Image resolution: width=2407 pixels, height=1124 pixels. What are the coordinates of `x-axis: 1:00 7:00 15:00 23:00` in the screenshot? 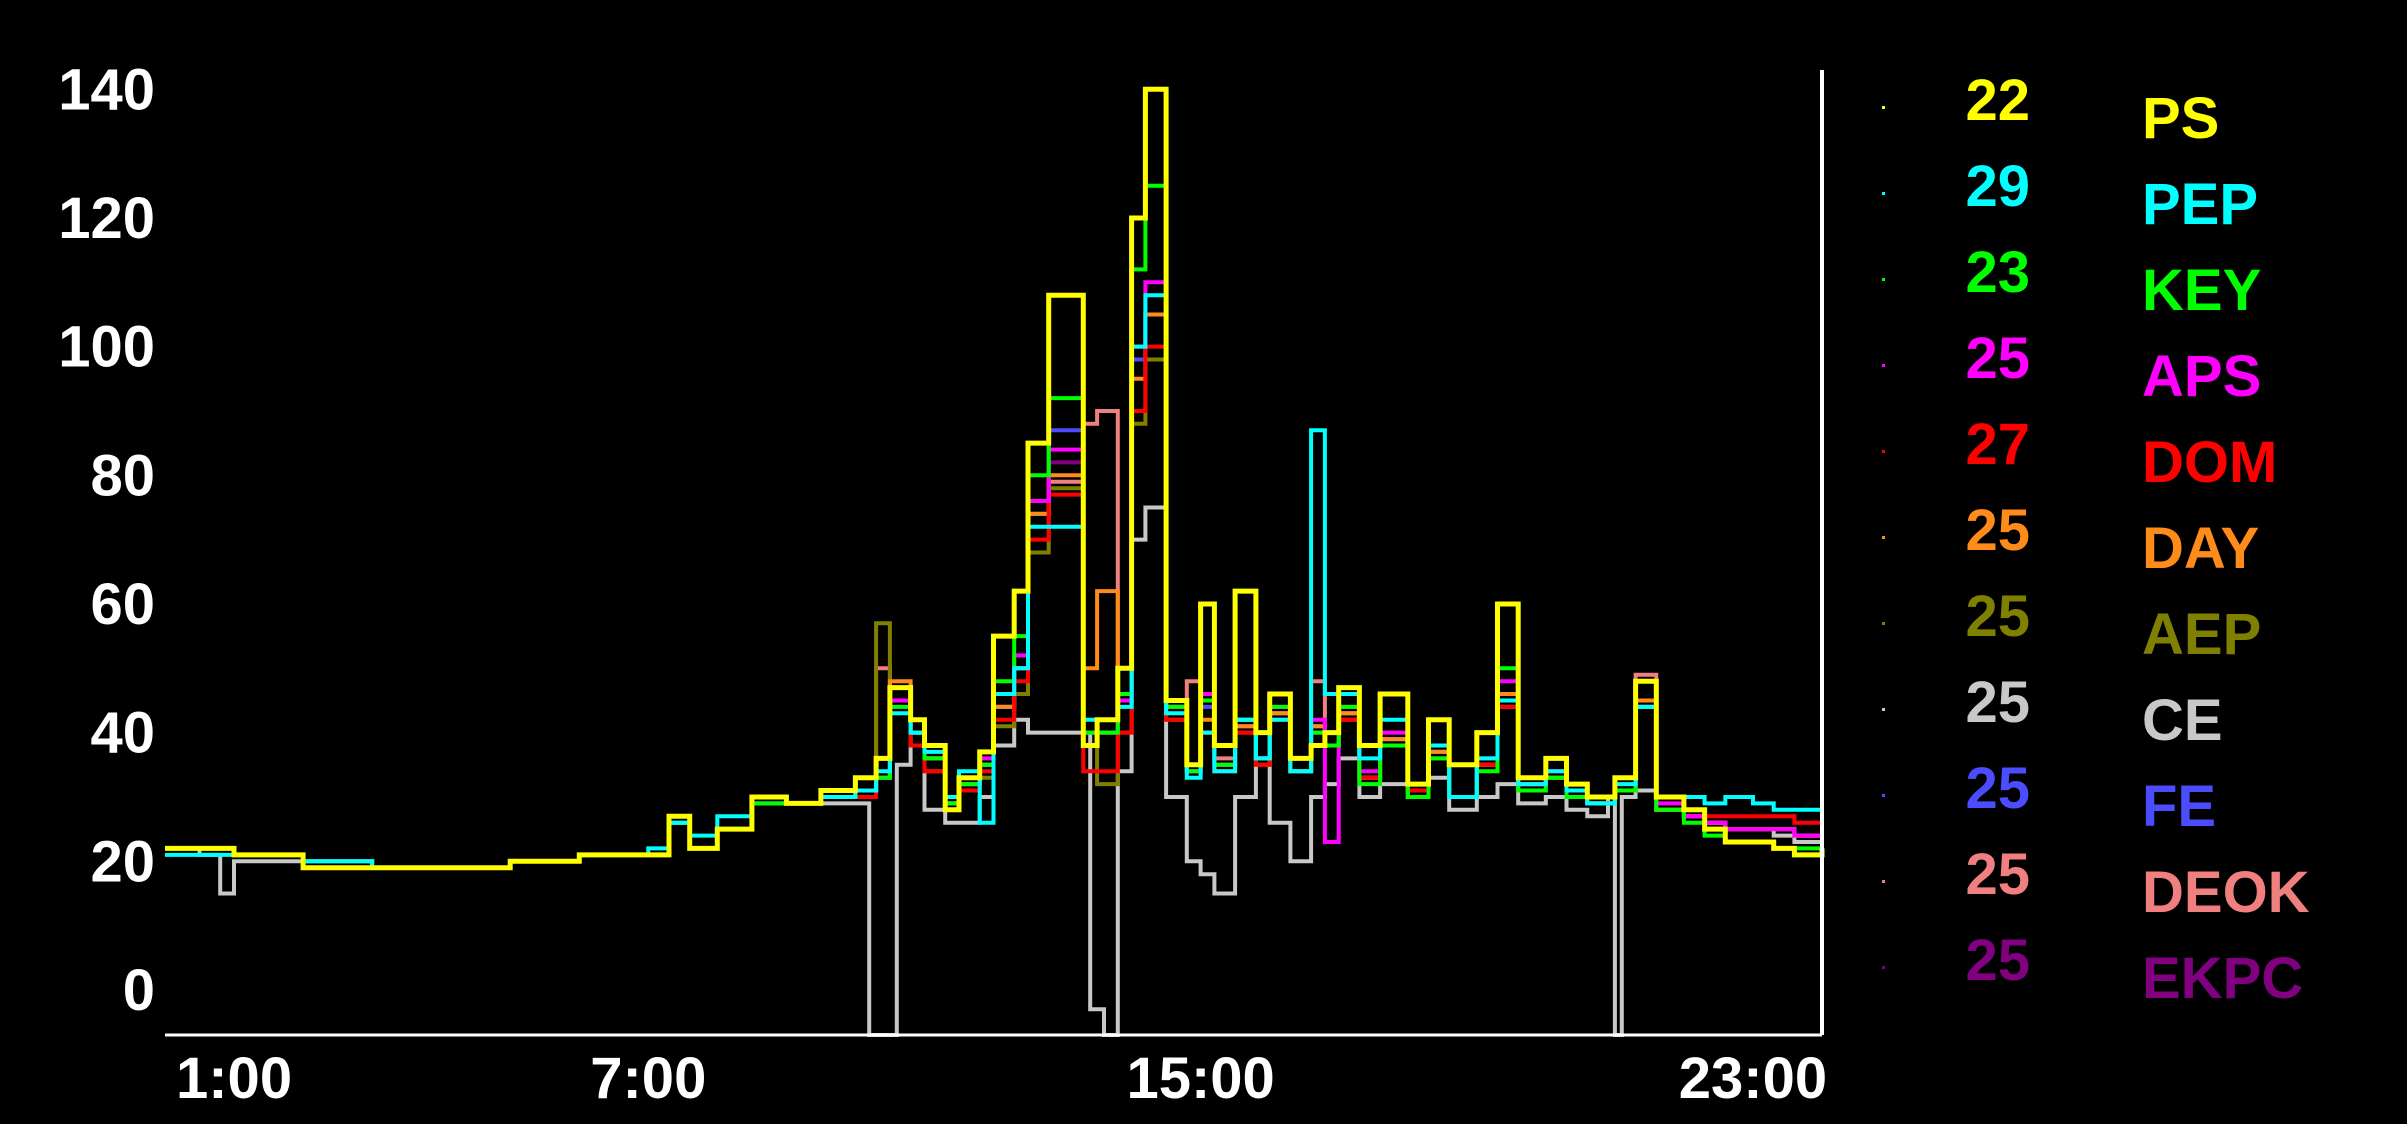 It's located at (1001, 1078).